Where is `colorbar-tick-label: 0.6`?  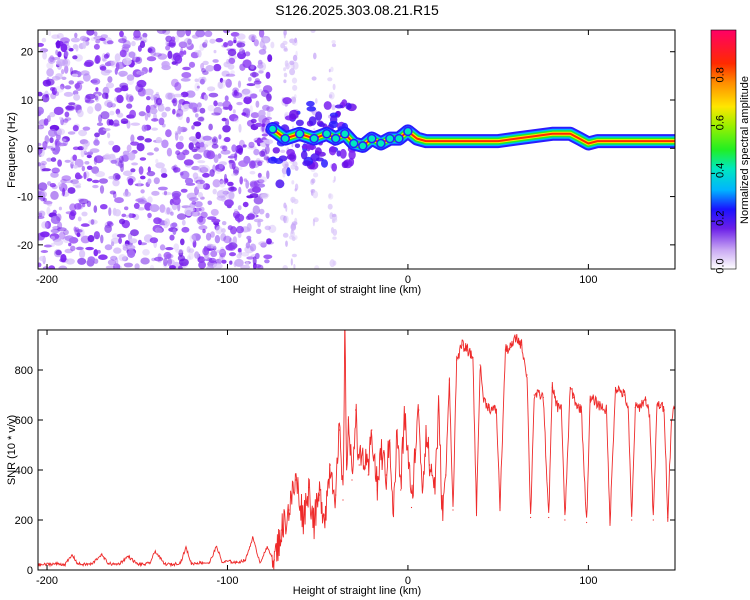 colorbar-tick-label: 0.6 is located at coordinates (721, 122).